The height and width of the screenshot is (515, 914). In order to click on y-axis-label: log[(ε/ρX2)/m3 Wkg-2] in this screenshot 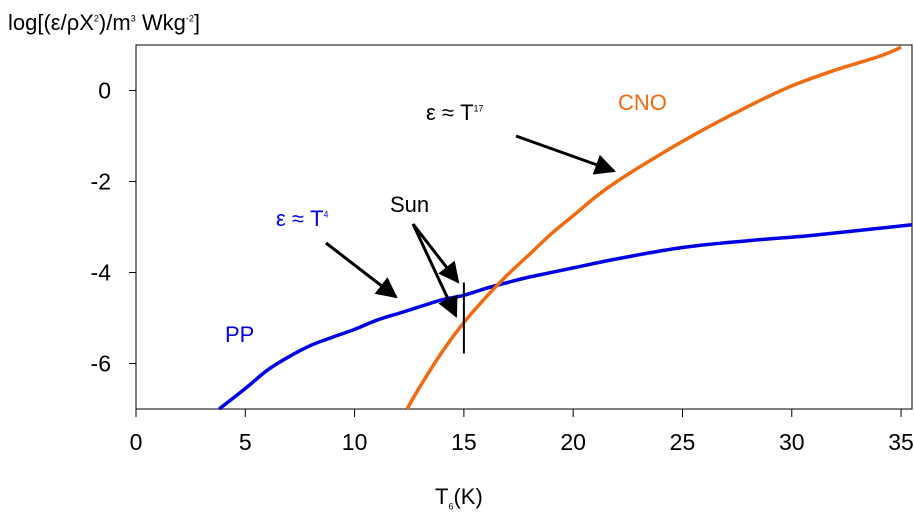, I will do `click(104, 22)`.